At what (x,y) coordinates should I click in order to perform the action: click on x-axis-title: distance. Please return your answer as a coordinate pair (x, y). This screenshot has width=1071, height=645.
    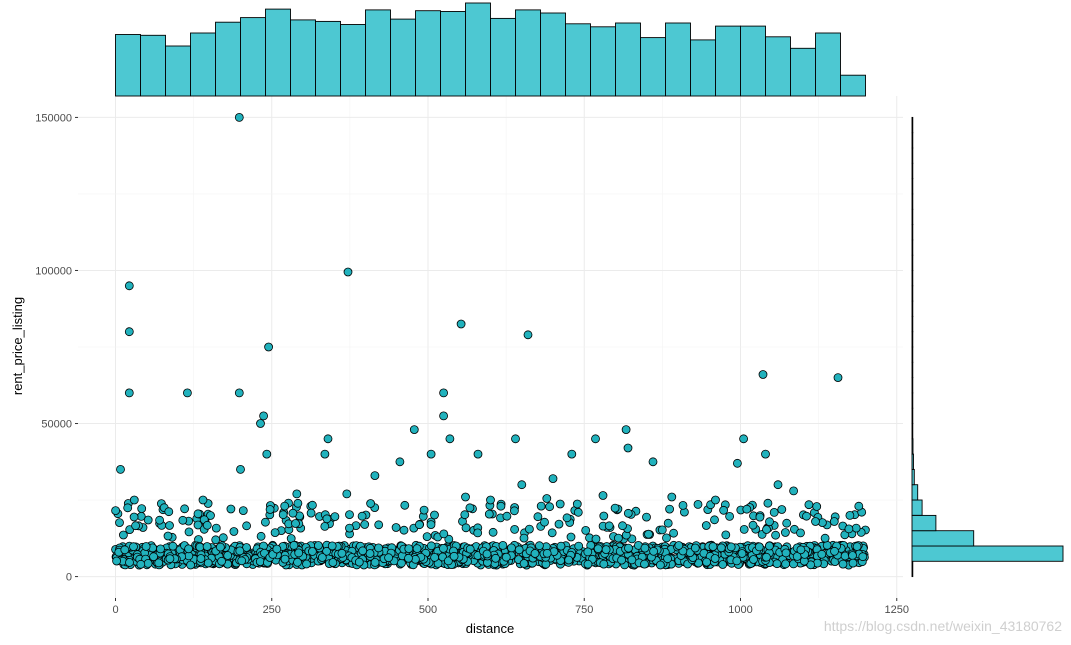
    Looking at the image, I should click on (490, 628).